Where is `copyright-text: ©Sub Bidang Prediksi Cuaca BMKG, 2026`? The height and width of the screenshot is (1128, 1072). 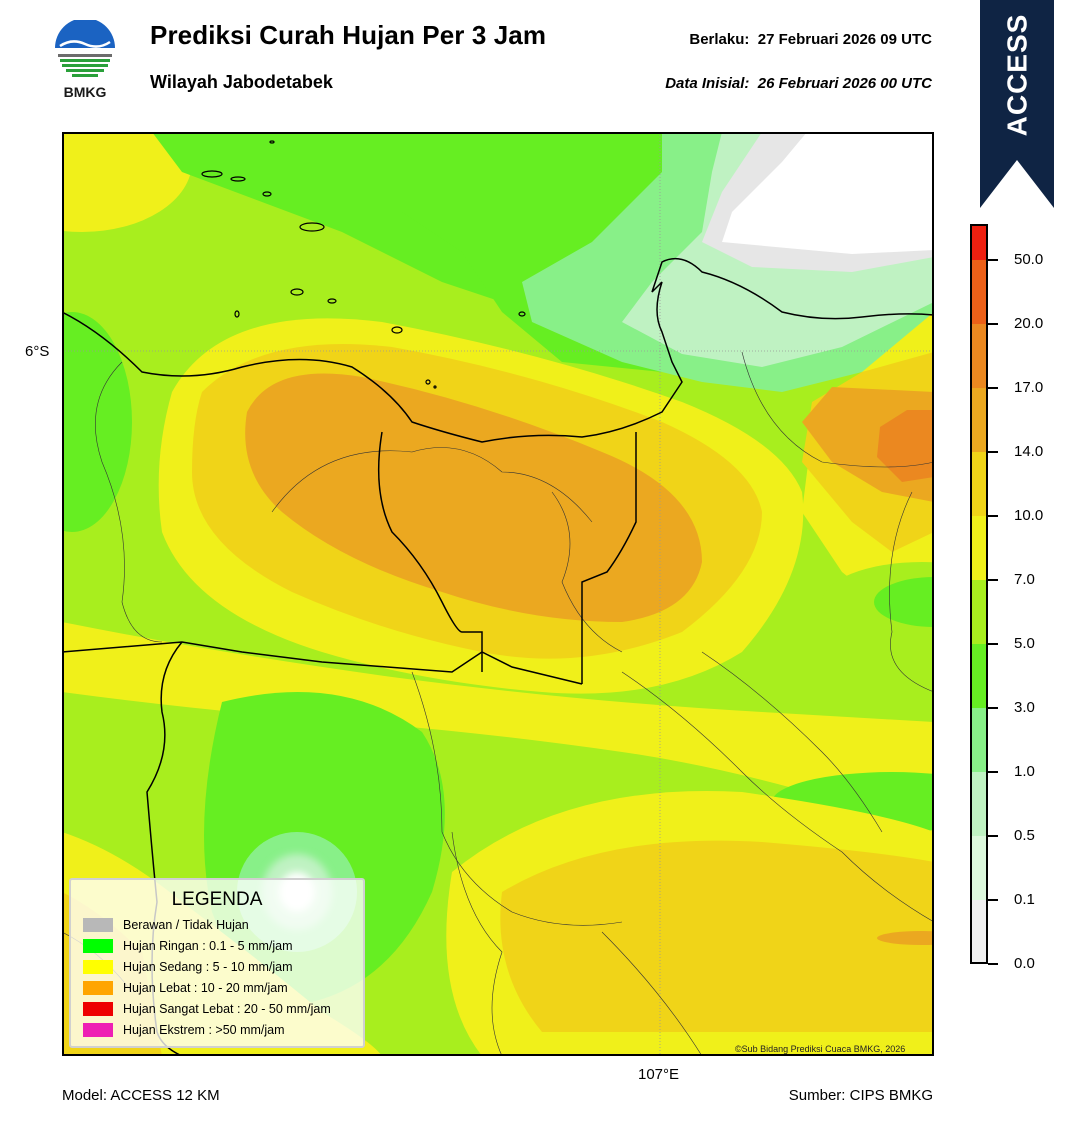
copyright-text: ©Sub Bidang Prediksi Cuaca BMKG, 2026 is located at coordinates (820, 1049).